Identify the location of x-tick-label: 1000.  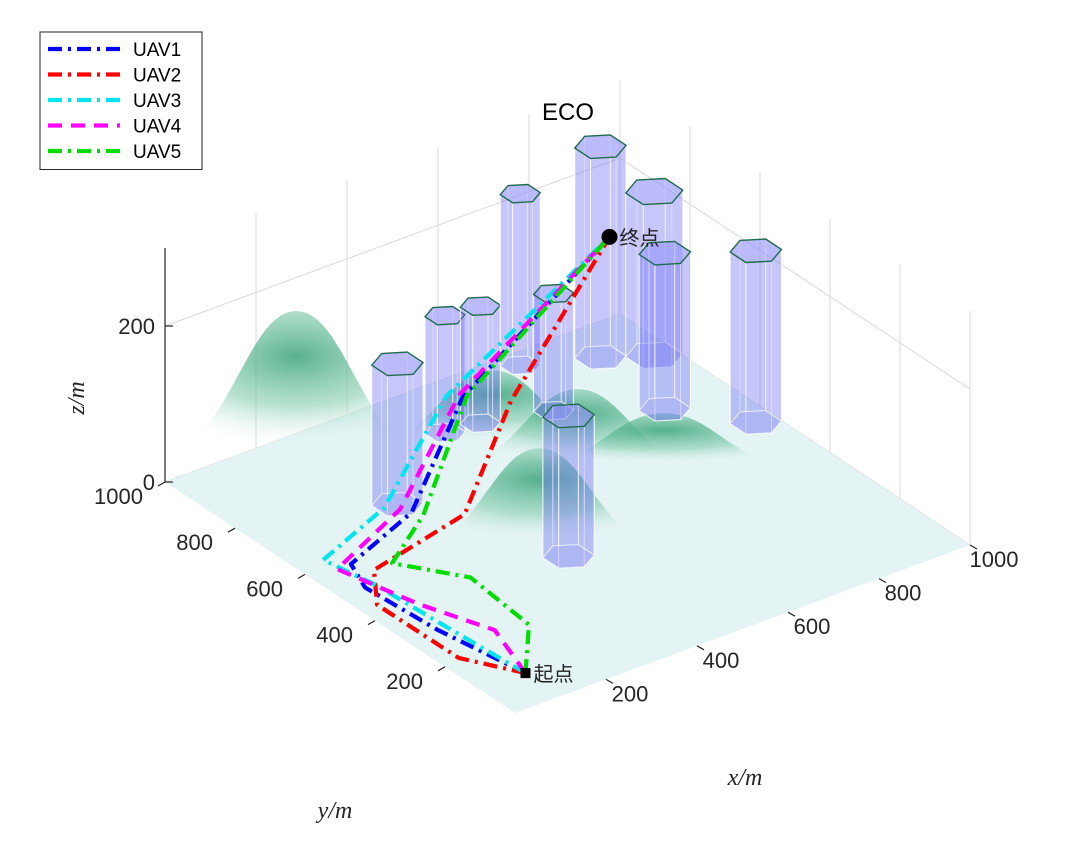
(994, 559).